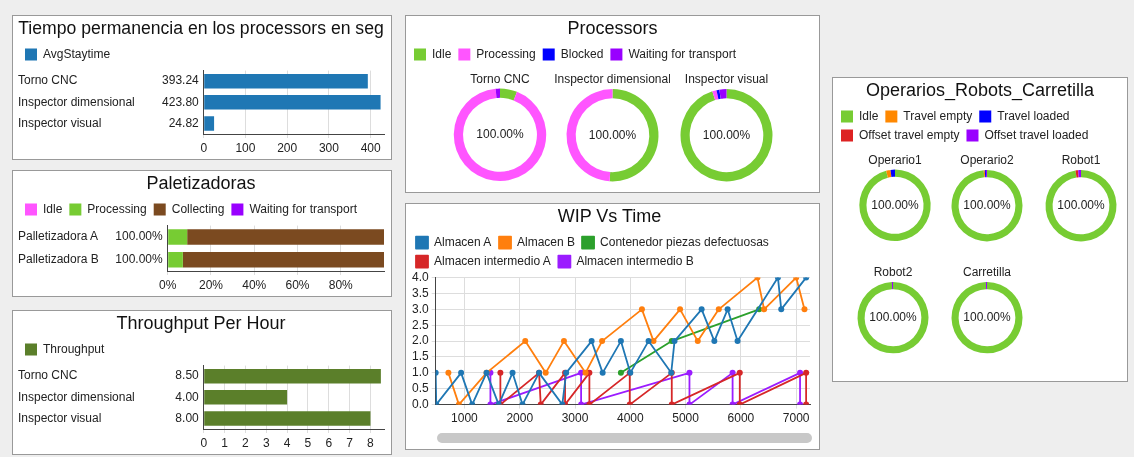 The height and width of the screenshot is (457, 1134). What do you see at coordinates (546, 241) in the screenshot?
I see `legend-label: Almacen B` at bounding box center [546, 241].